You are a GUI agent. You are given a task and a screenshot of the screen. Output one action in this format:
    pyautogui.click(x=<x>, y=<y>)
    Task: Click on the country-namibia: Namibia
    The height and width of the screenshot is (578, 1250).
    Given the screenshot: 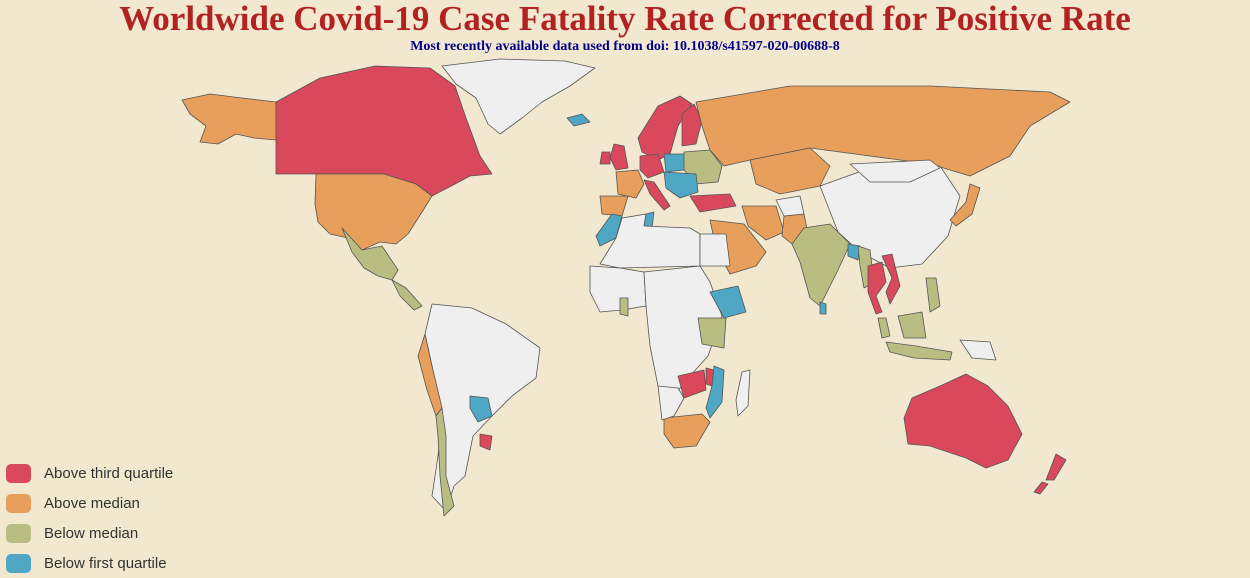 What is the action you would take?
    pyautogui.click(x=671, y=403)
    